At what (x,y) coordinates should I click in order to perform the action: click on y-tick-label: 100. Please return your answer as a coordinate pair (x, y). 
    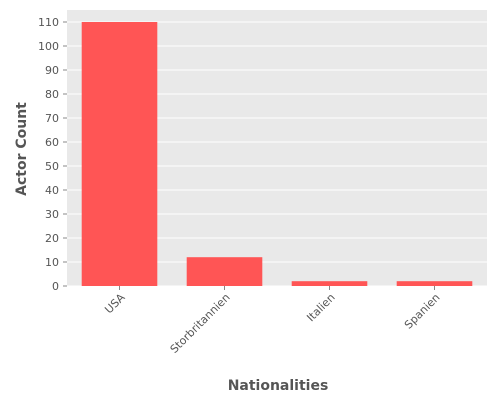
    Looking at the image, I should click on (48, 46).